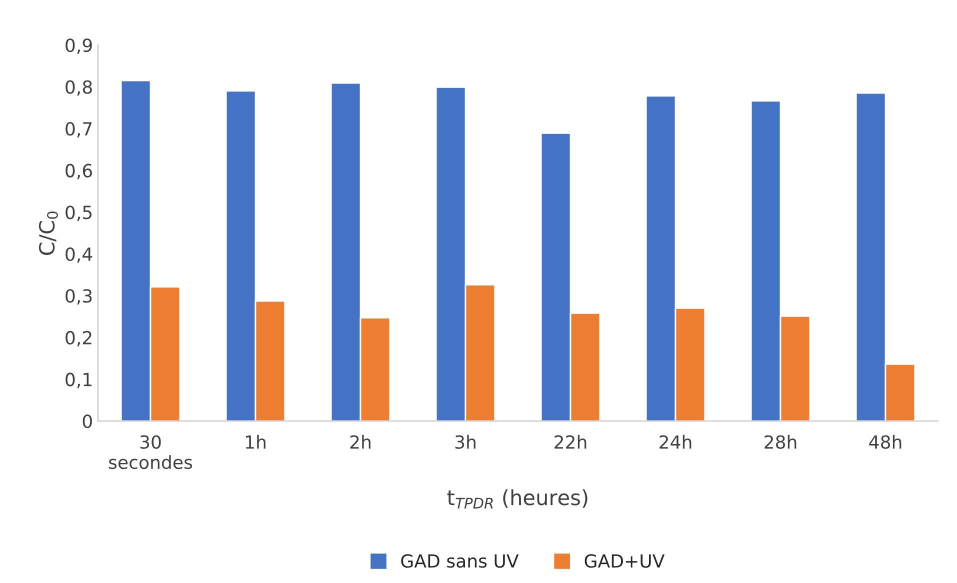 This screenshot has height=583, width=957. I want to click on x-tick-label: 1h, so click(256, 441).